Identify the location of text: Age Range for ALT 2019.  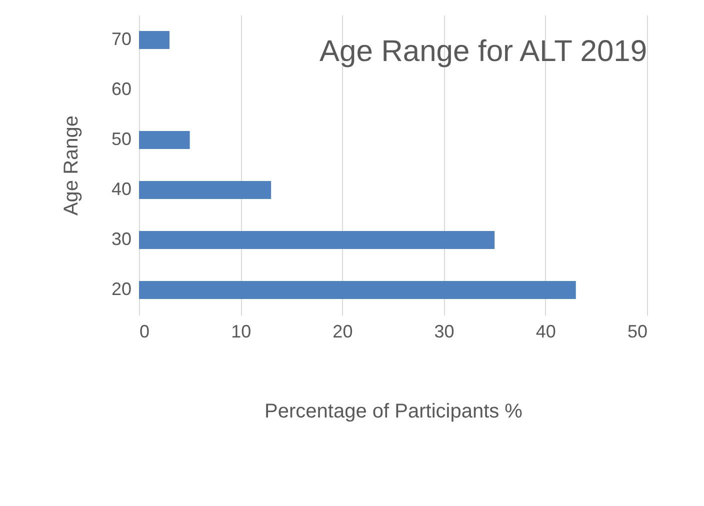
(483, 51).